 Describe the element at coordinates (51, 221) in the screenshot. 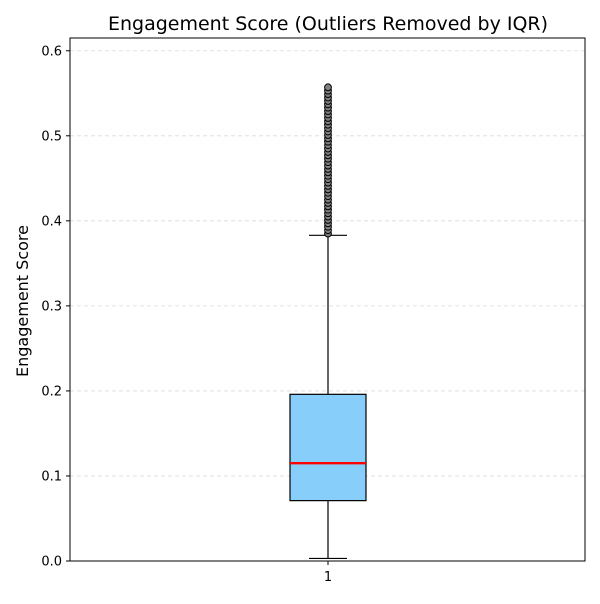

I see `y-tick-label: 0.4` at that location.